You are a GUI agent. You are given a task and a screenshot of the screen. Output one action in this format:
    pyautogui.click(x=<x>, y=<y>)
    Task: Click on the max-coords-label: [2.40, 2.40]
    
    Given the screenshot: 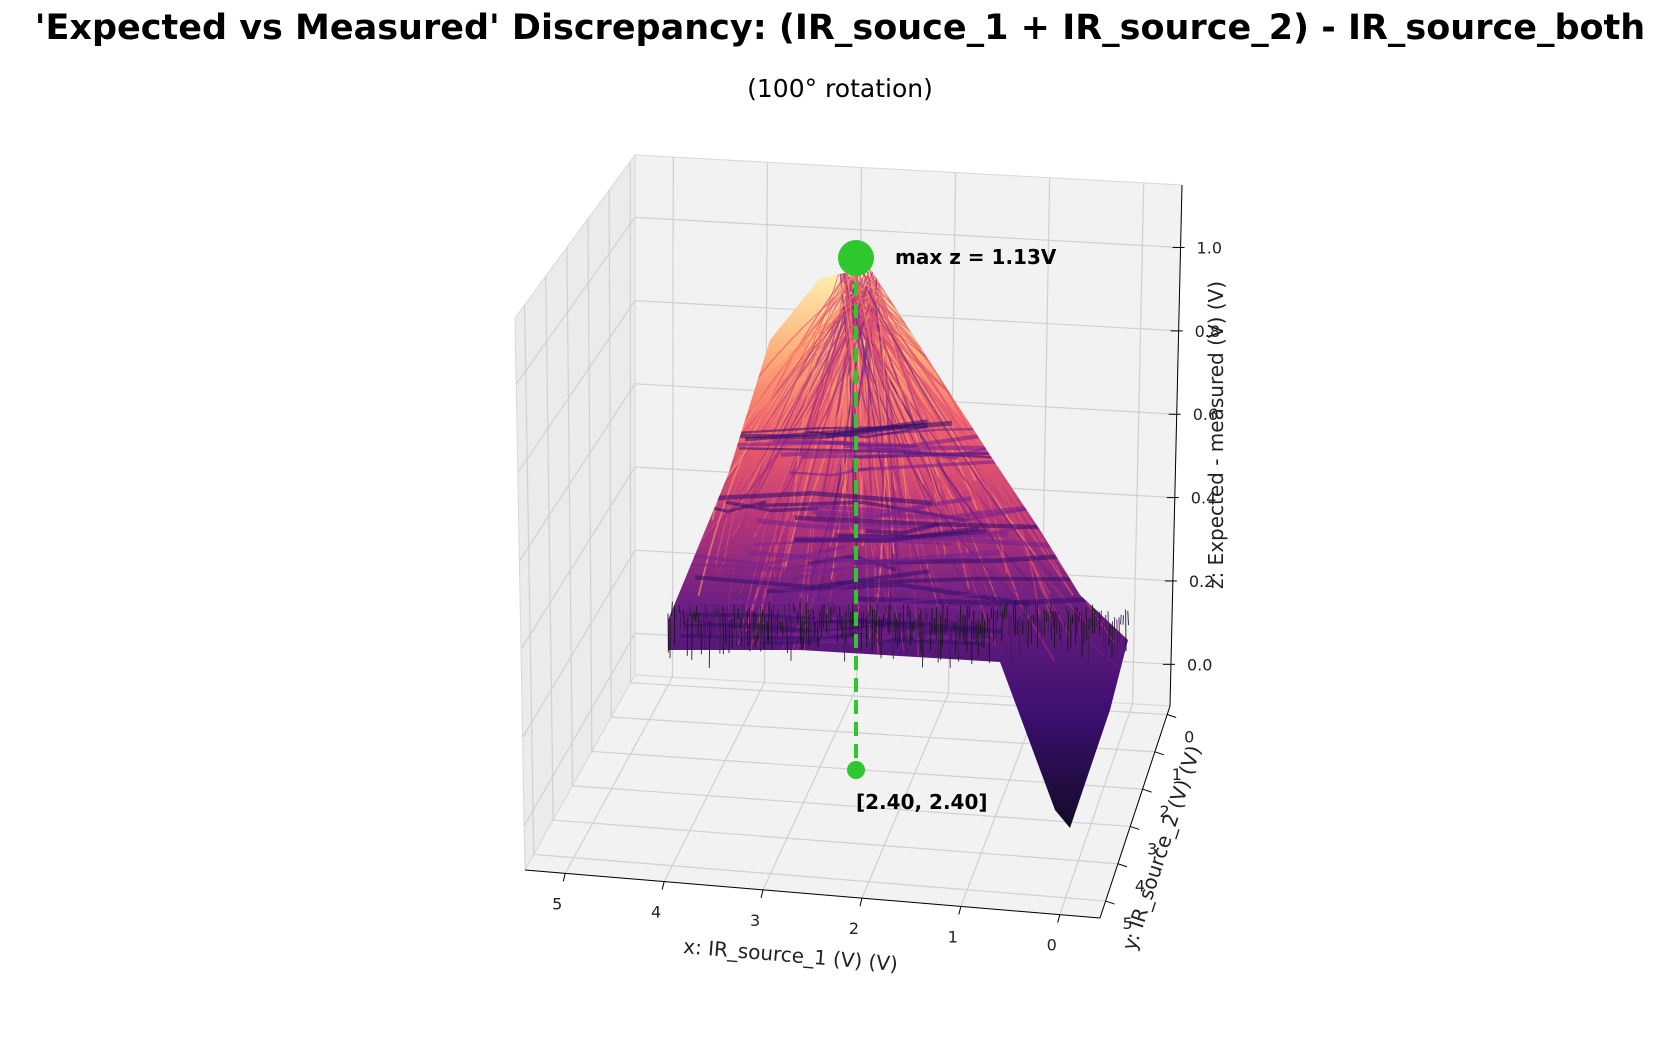 What is the action you would take?
    pyautogui.click(x=922, y=802)
    